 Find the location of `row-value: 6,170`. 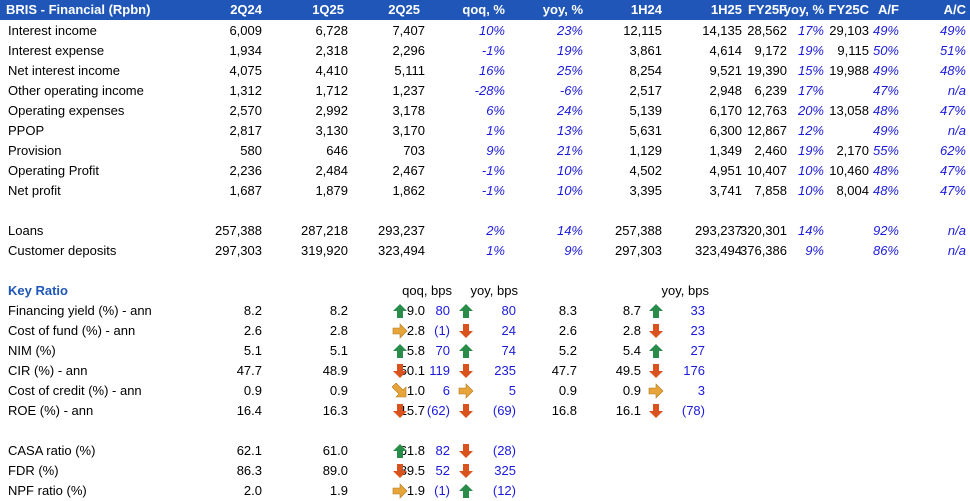

row-value: 6,170 is located at coordinates (725, 110).